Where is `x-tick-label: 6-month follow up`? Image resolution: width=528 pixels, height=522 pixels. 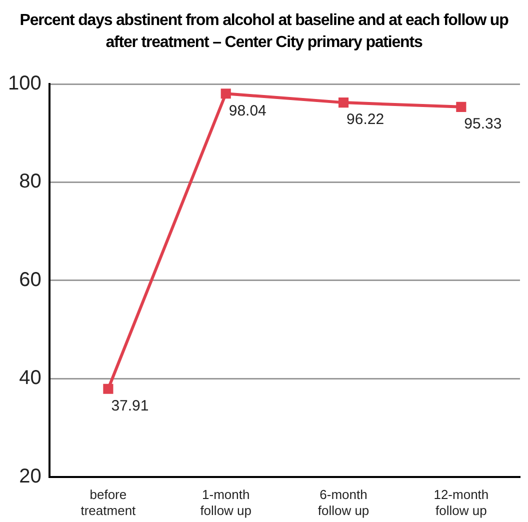
x-tick-label: 6-month follow up is located at coordinates (344, 502).